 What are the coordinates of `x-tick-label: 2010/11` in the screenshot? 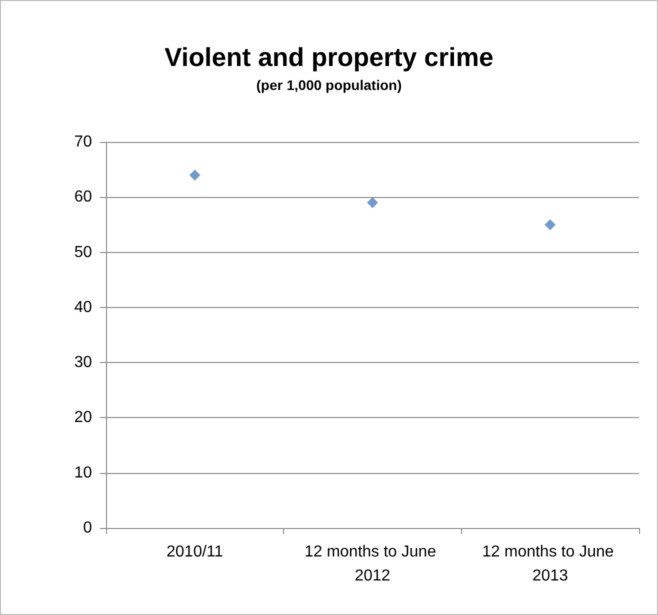 It's located at (195, 552).